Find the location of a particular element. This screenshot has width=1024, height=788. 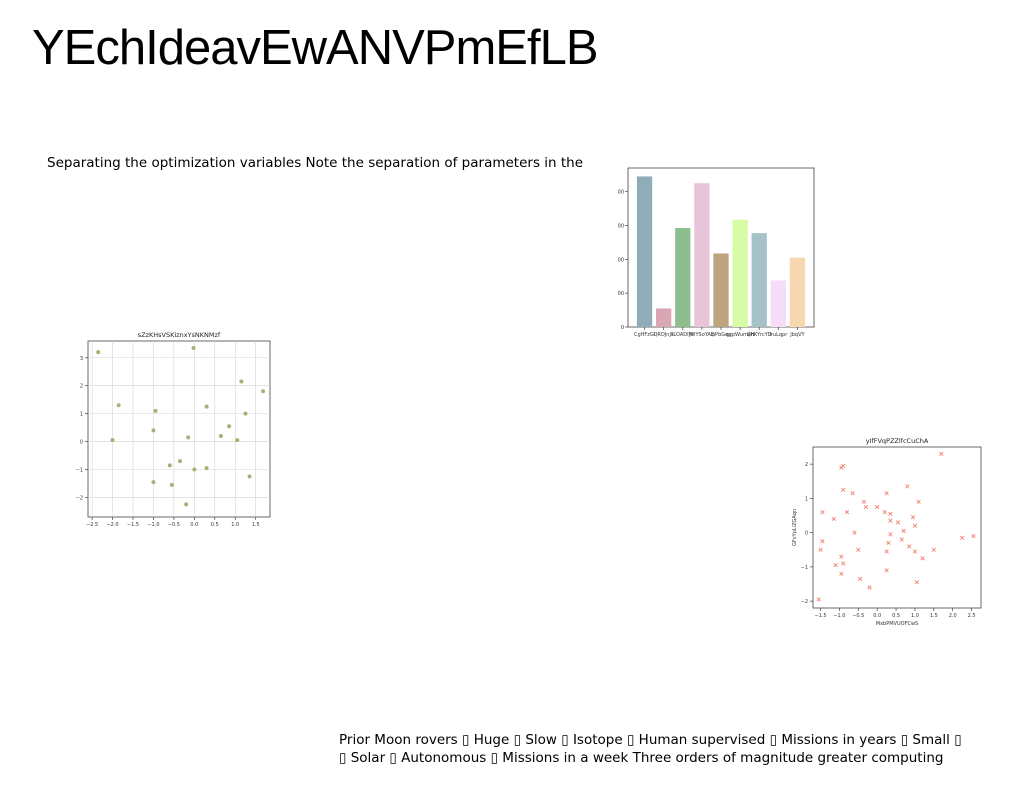

plot-frame is located at coordinates (179, 429).